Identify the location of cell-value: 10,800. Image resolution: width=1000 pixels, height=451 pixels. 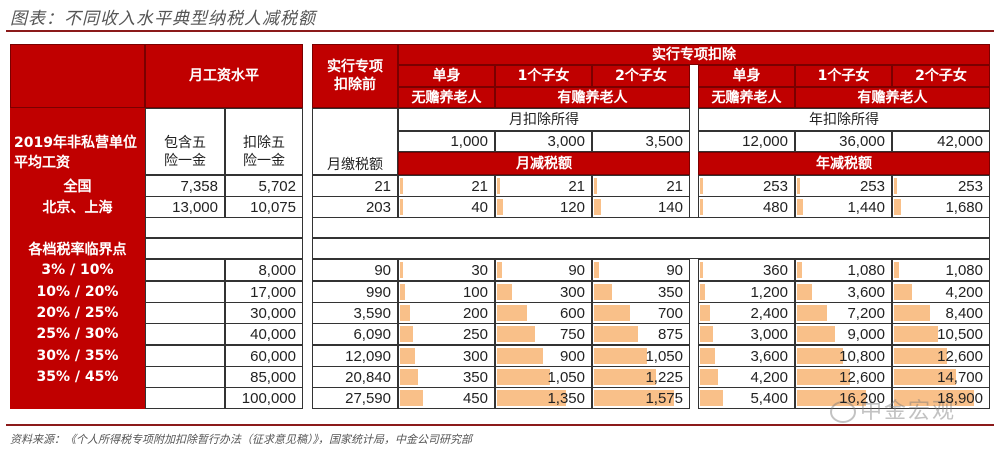
(862, 356).